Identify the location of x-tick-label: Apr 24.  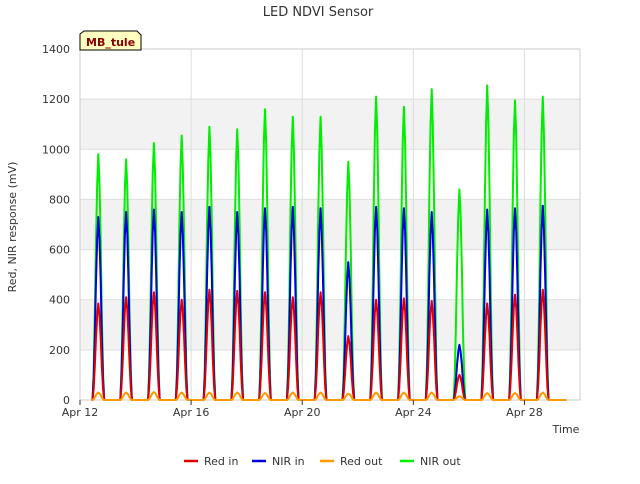
(413, 412).